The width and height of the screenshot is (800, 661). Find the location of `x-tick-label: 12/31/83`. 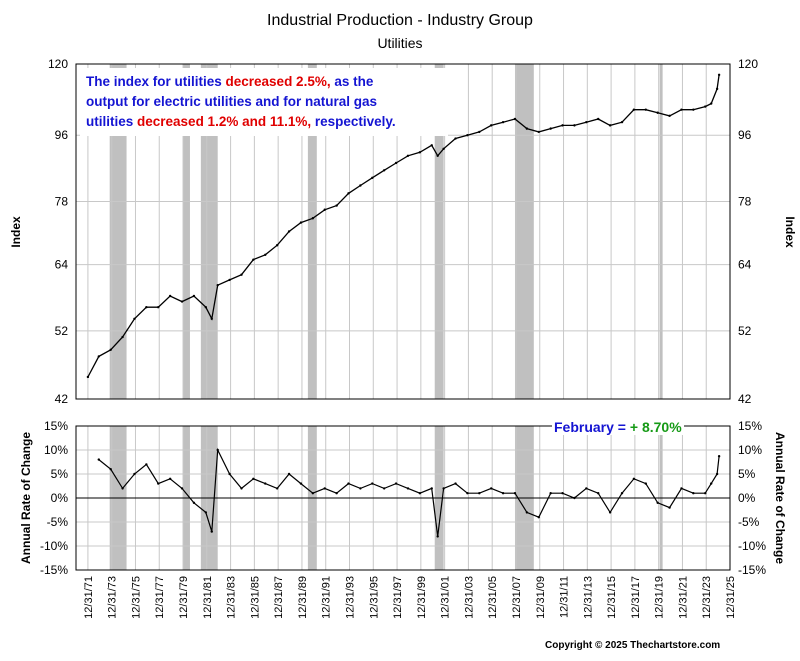

x-tick-label: 12/31/83 is located at coordinates (232, 597).